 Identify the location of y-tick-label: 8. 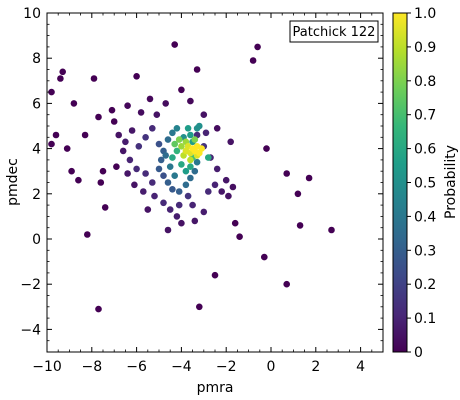
(36, 59).